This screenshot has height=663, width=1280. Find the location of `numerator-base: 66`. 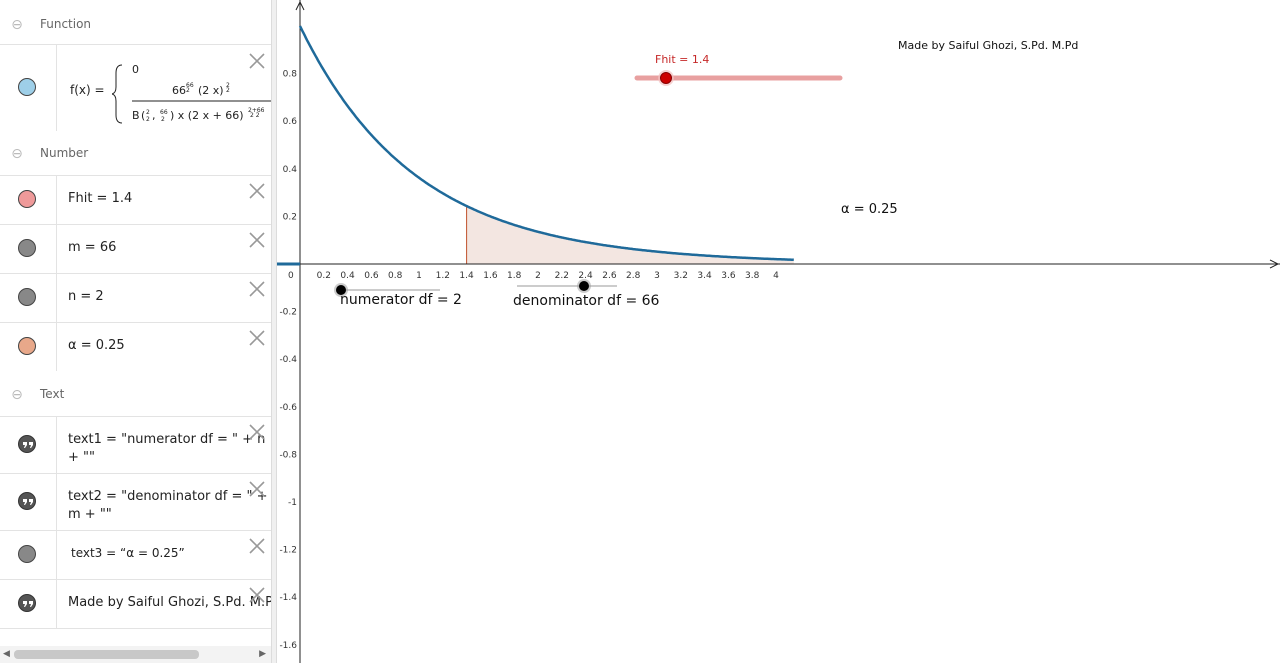

numerator-base: 66 is located at coordinates (179, 90).